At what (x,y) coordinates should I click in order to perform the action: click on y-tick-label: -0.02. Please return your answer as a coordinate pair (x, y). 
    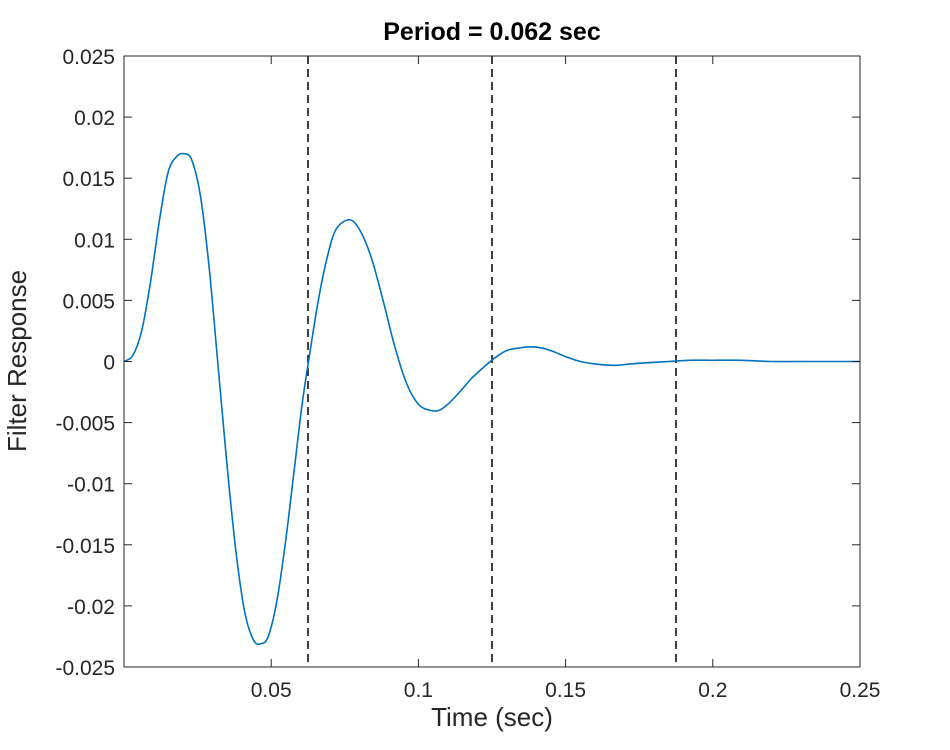
    Looking at the image, I should click on (91, 607).